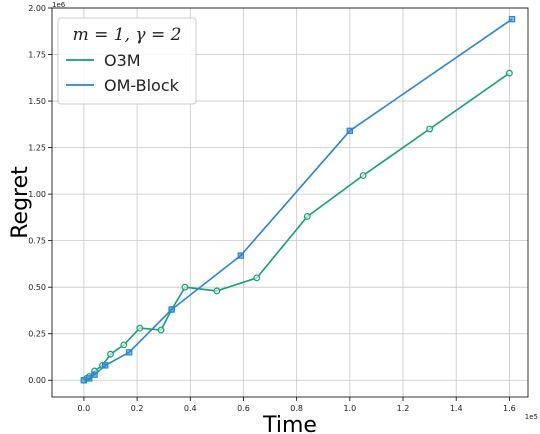  What do you see at coordinates (20, 202) in the screenshot?
I see `y-axis-label: Regret` at bounding box center [20, 202].